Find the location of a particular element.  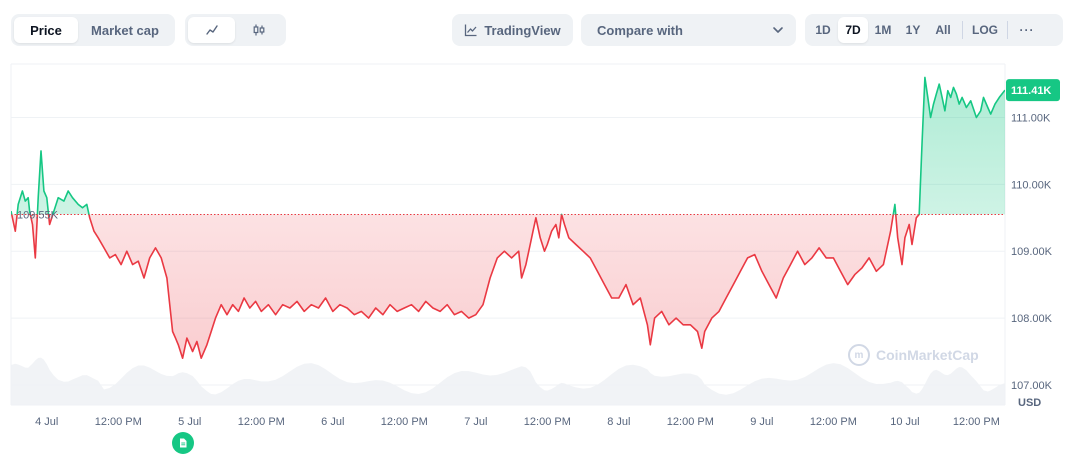

line-chart-icon is located at coordinates (211, 30).